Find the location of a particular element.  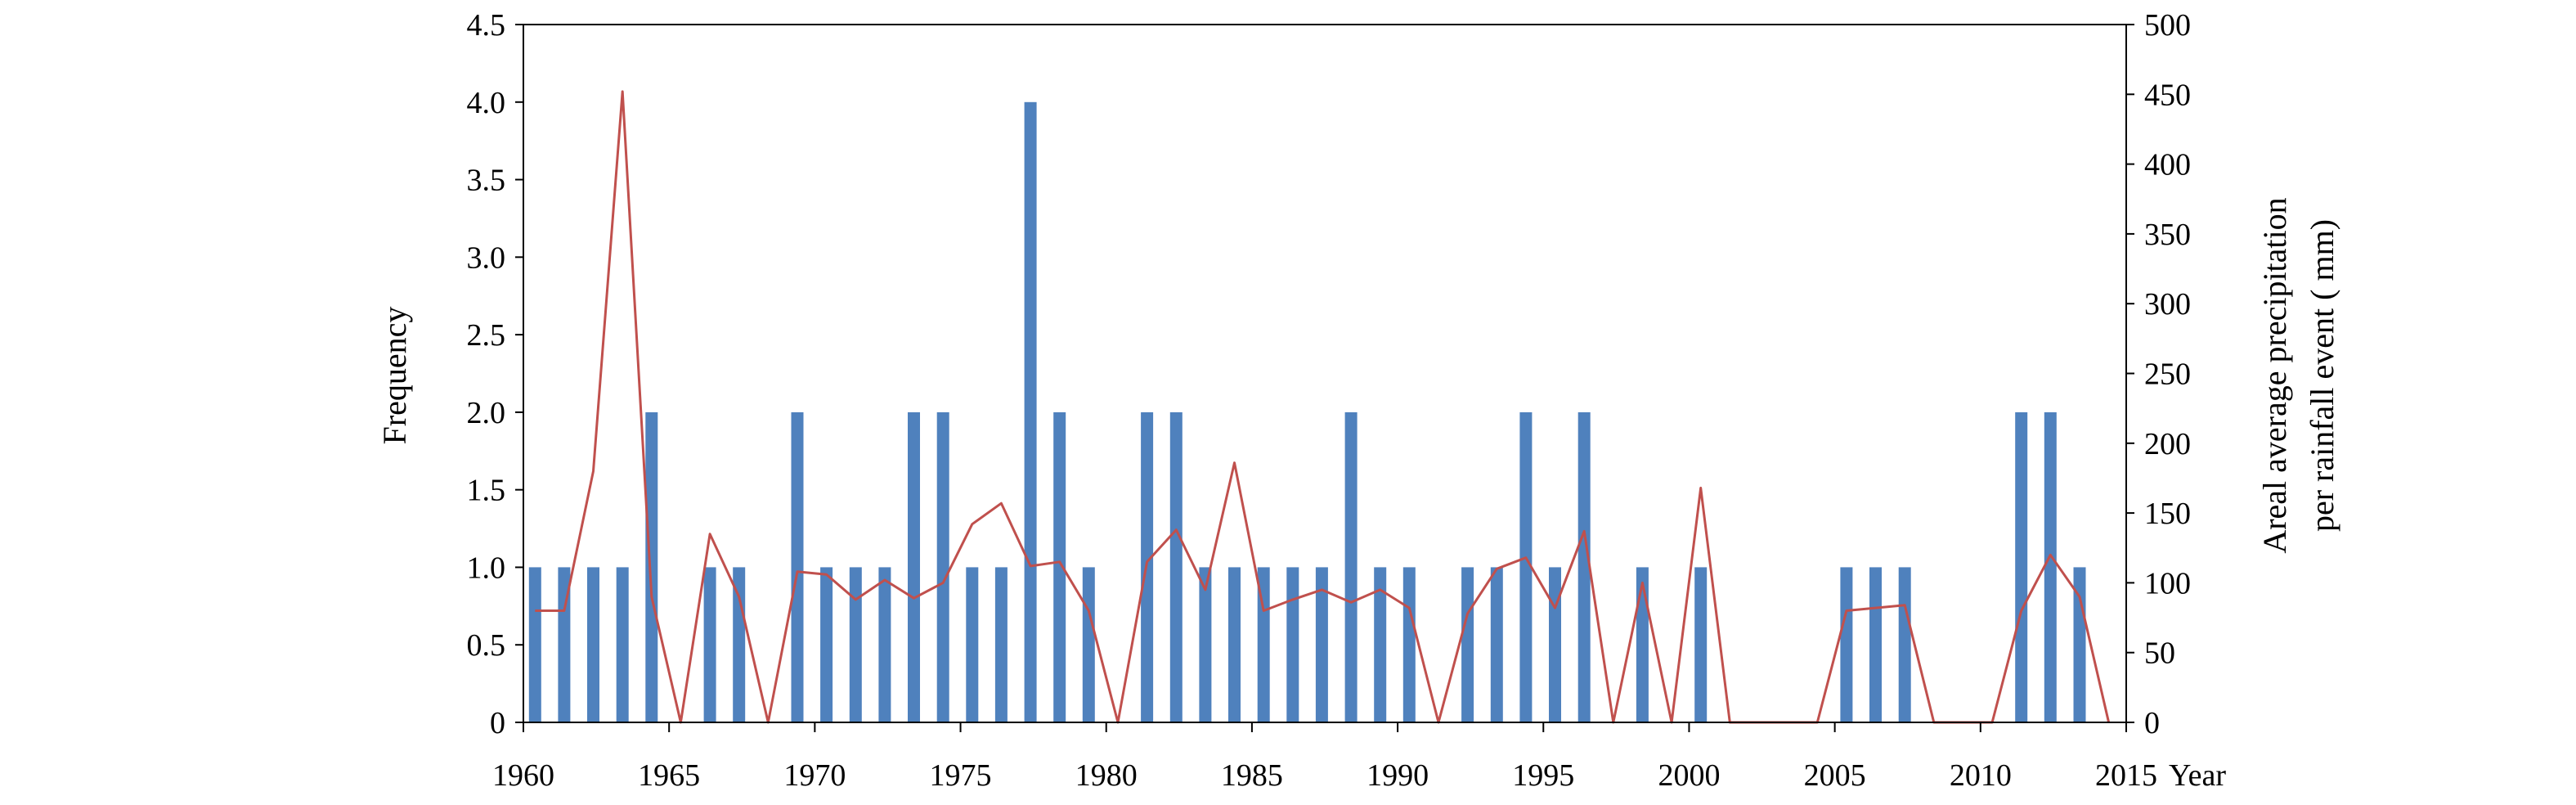

left-axis-title: Frequency is located at coordinates (394, 376).